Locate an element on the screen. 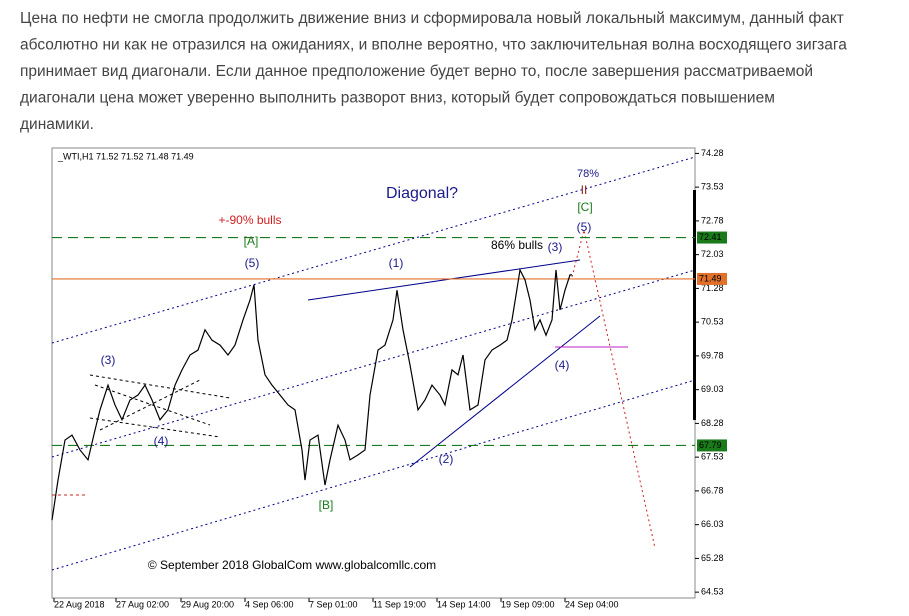 The image size is (909, 616). paragraph-line: динамики. is located at coordinates (57, 124).